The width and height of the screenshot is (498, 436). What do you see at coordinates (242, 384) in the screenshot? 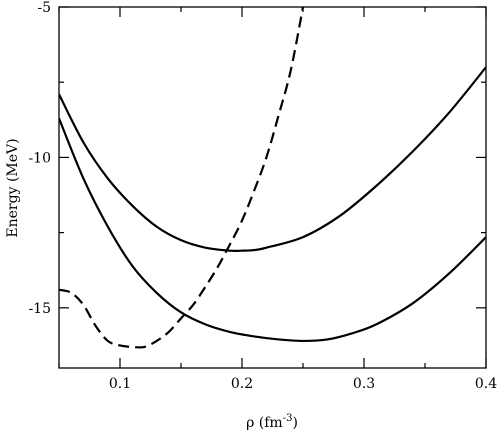
I see `x-tick-label: 0.2` at bounding box center [242, 384].